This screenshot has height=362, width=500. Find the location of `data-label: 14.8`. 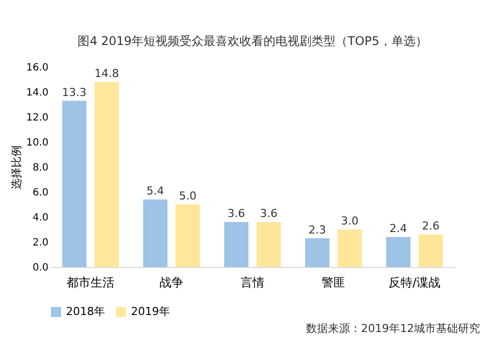

data-label: 14.8 is located at coordinates (106, 73).